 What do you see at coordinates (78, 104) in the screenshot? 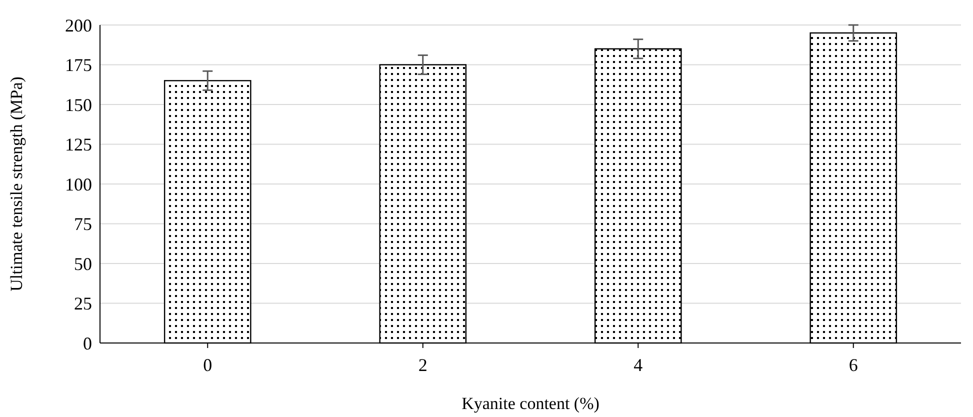
I see `y-tick-label: 150` at bounding box center [78, 104].